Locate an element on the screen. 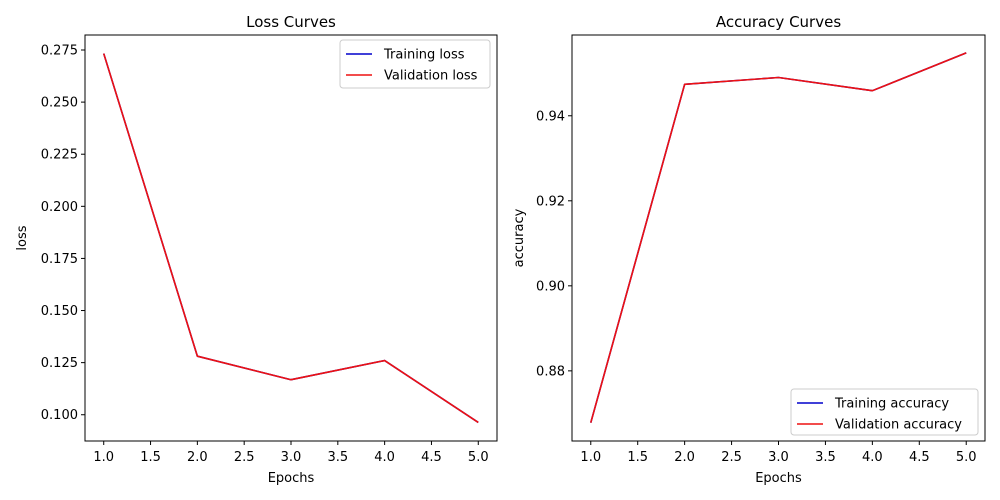 This screenshot has height=500, width=1000. accuracy-legend-label: Training accuracy is located at coordinates (891, 404).